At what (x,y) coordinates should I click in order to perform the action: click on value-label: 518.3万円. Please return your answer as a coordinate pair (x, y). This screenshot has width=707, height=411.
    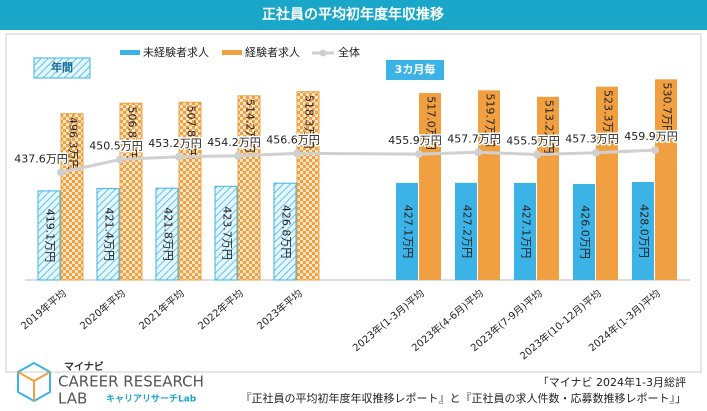
    Looking at the image, I should click on (309, 122).